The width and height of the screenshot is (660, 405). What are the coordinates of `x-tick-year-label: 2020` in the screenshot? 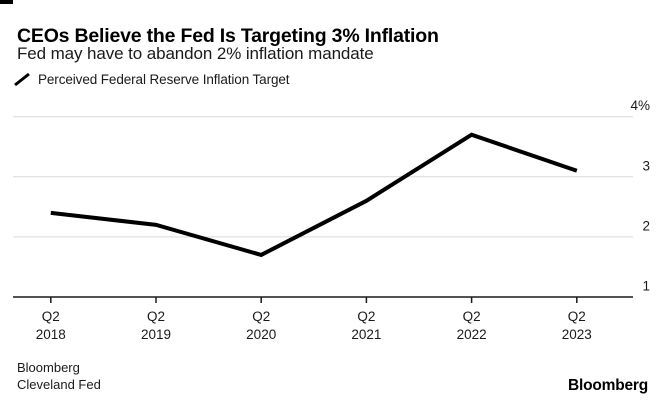 It's located at (261, 334).